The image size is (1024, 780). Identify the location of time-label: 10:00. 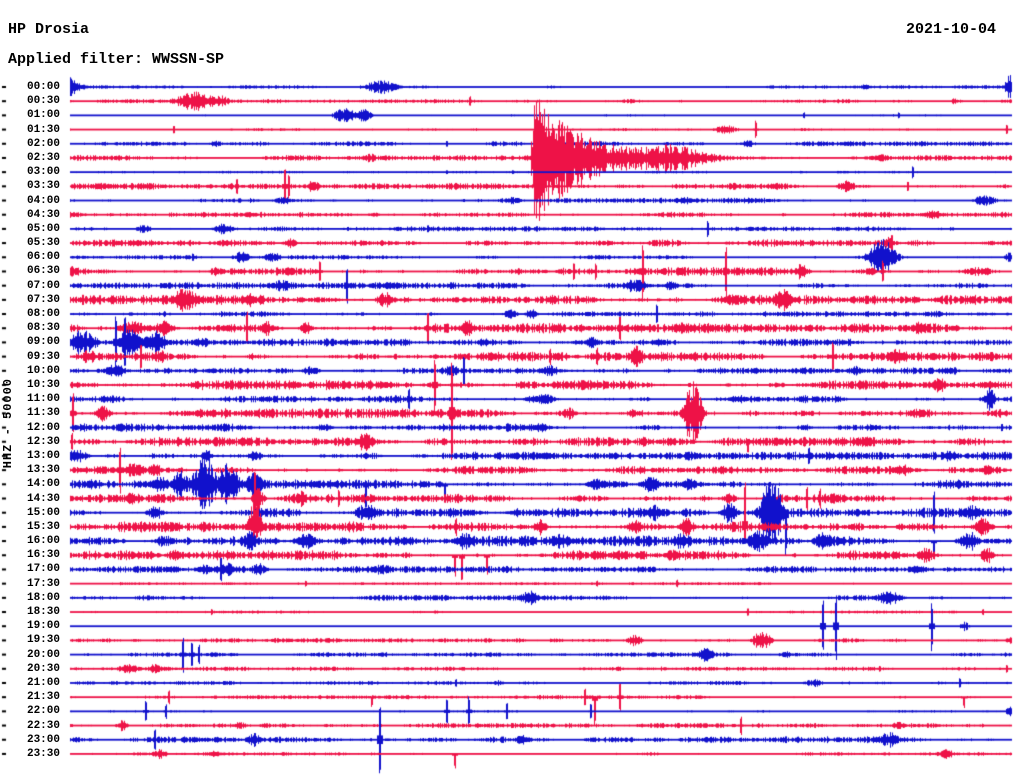
(43, 370).